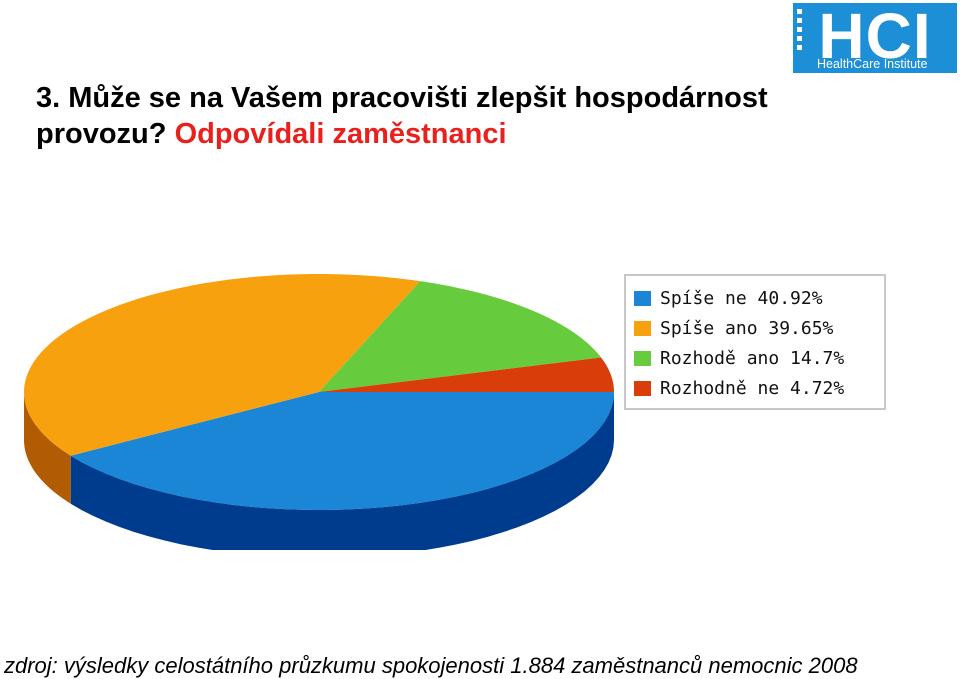  I want to click on title-accent: Odpovídali zaměstnanci, so click(340, 134).